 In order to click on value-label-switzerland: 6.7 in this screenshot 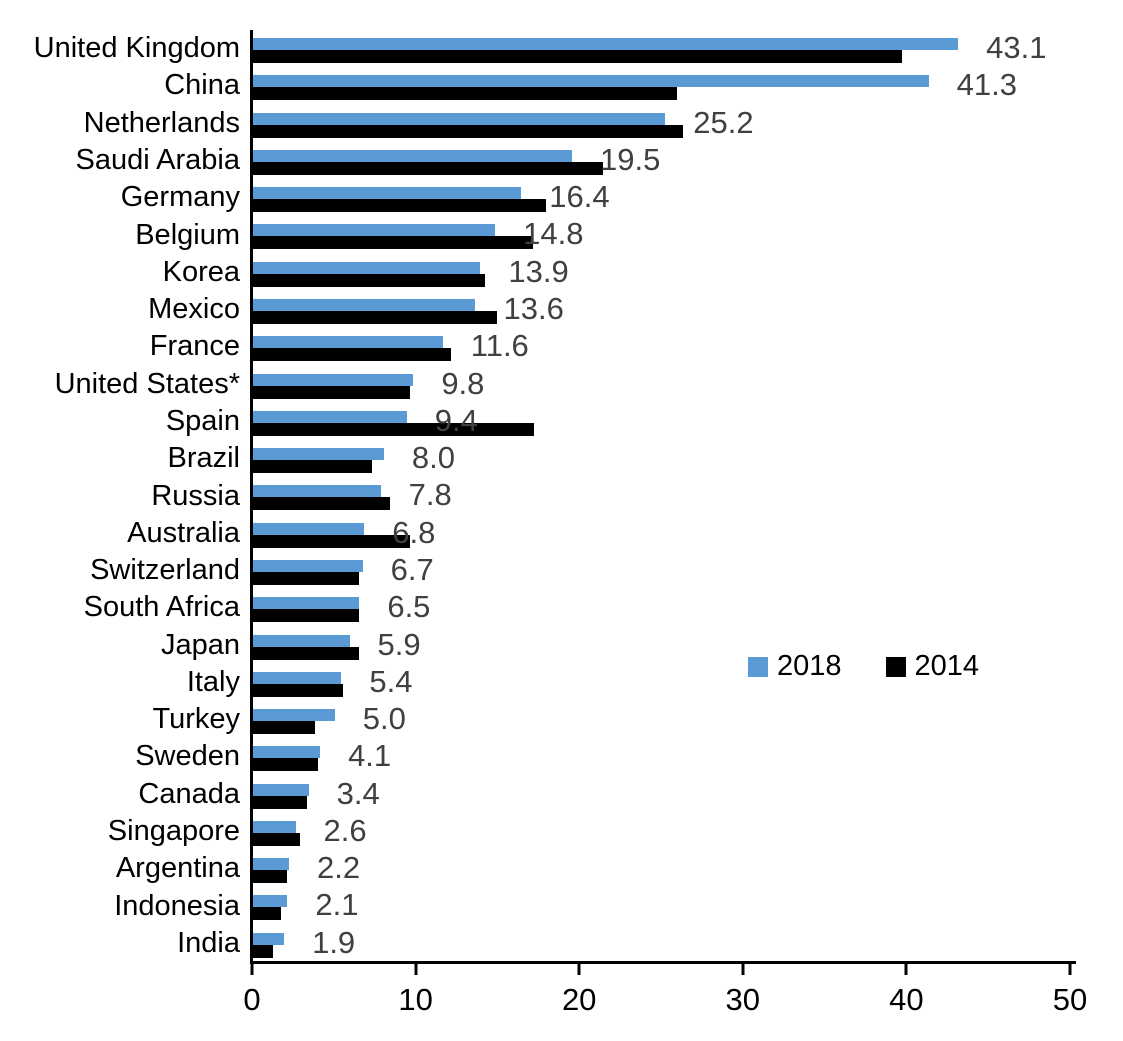, I will do `click(412, 569)`.